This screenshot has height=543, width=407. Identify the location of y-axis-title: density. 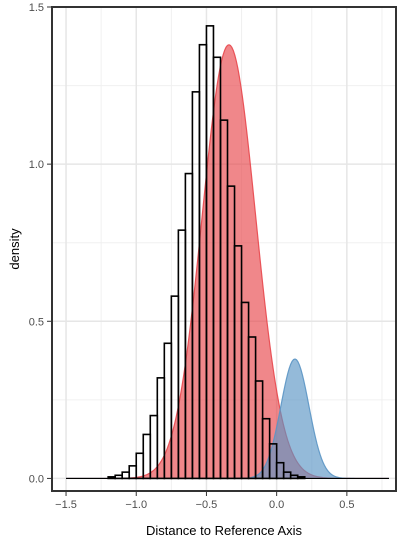
(14, 249).